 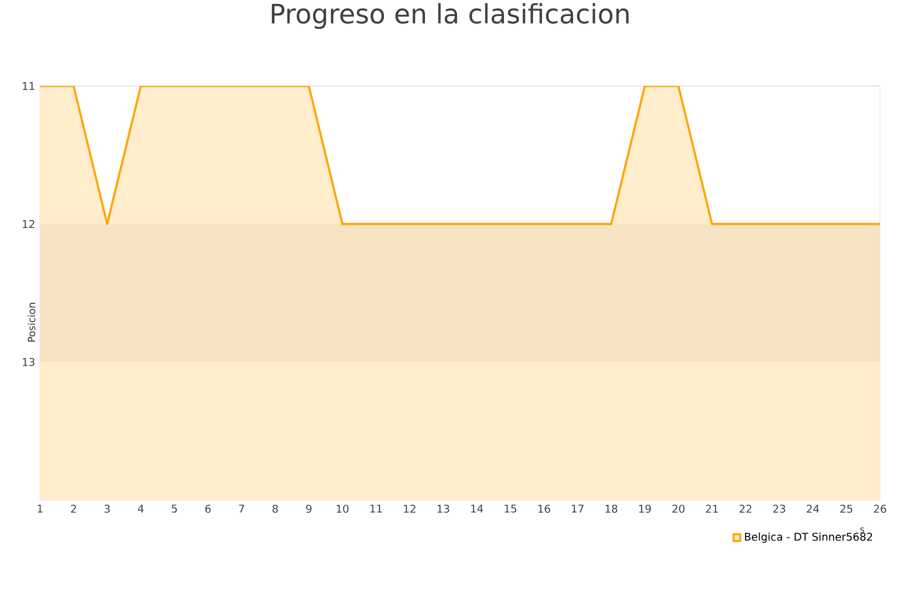 I want to click on y-tick-label: 12, so click(x=28, y=224).